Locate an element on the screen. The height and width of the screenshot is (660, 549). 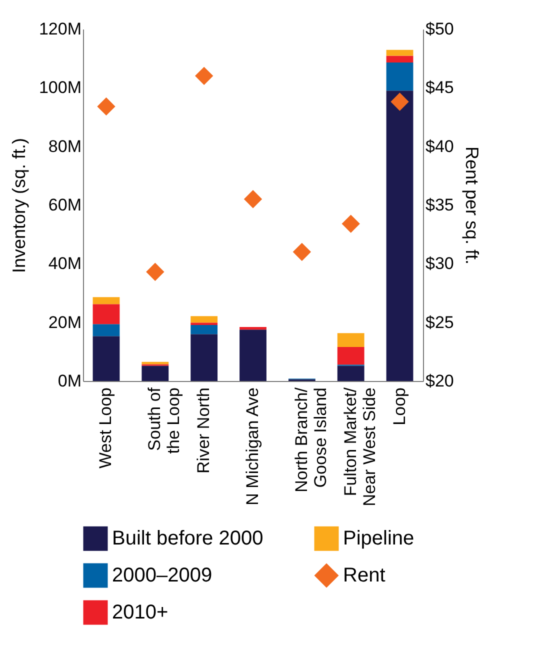
y2-tick-label: $35 is located at coordinates (440, 205).